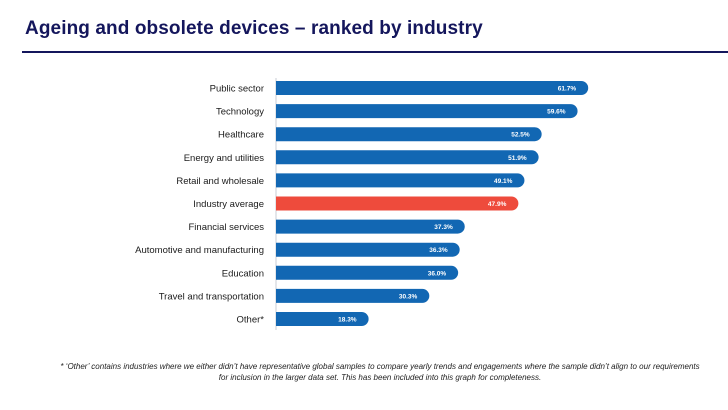 This screenshot has width=728, height=410. I want to click on value-label: 37.3%, so click(443, 227).